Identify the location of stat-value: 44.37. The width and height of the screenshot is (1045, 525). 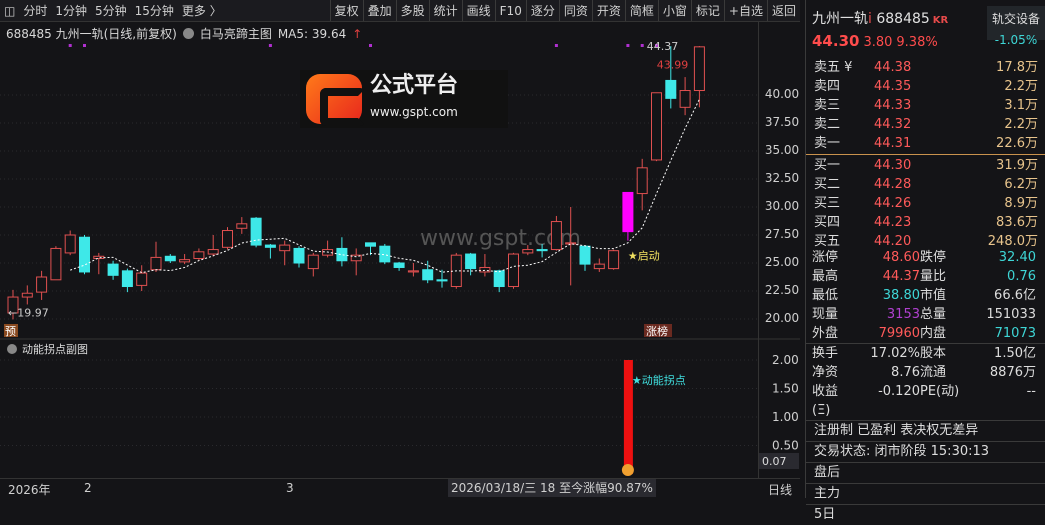
(901, 276).